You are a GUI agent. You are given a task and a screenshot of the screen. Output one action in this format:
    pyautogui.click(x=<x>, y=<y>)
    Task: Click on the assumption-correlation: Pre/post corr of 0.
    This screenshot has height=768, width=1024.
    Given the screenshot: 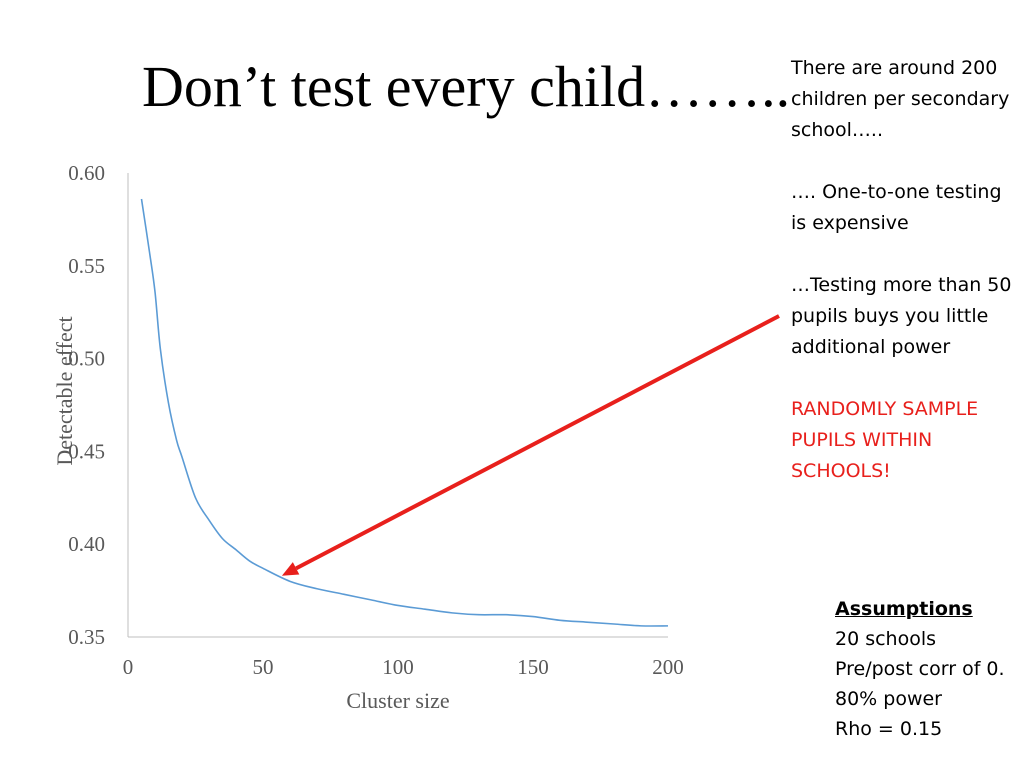 What is the action you would take?
    pyautogui.click(x=920, y=669)
    